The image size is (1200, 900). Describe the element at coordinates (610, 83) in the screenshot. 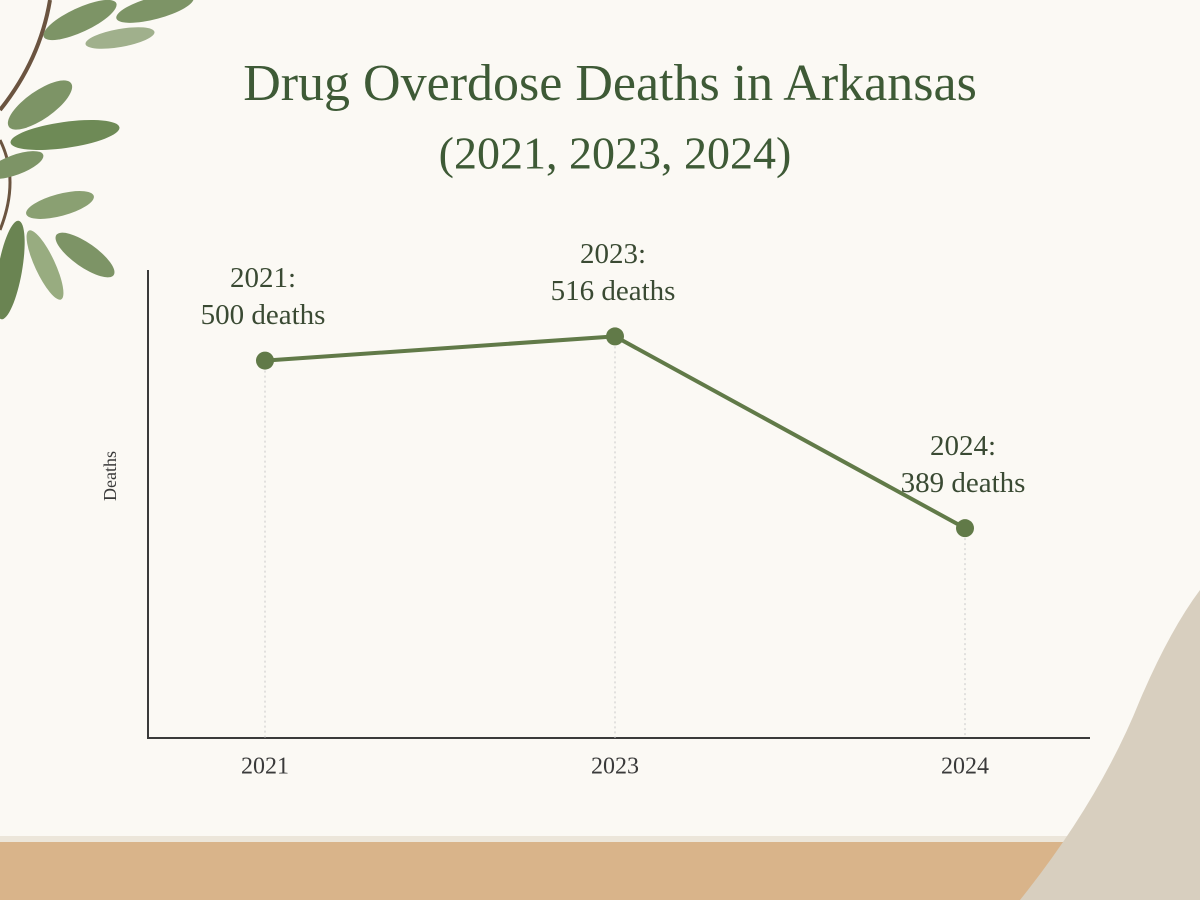

I see `chart-title: Drug Overdose Deaths in Arkansas` at that location.